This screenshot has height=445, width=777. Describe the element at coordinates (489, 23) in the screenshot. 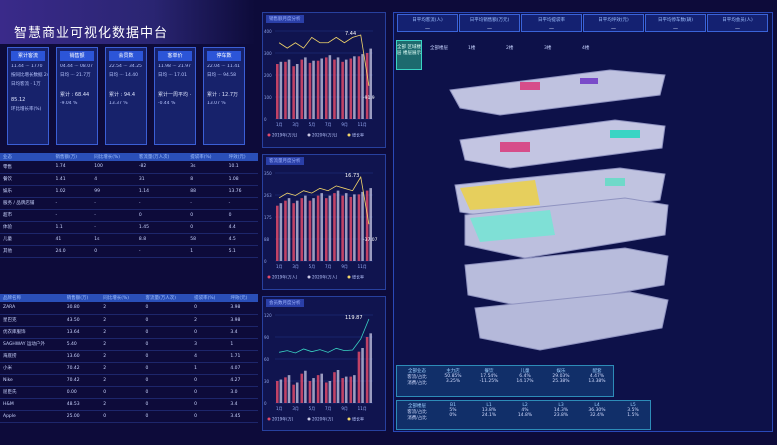

I see `header-tab: 日平均销售额(万元) —` at that location.